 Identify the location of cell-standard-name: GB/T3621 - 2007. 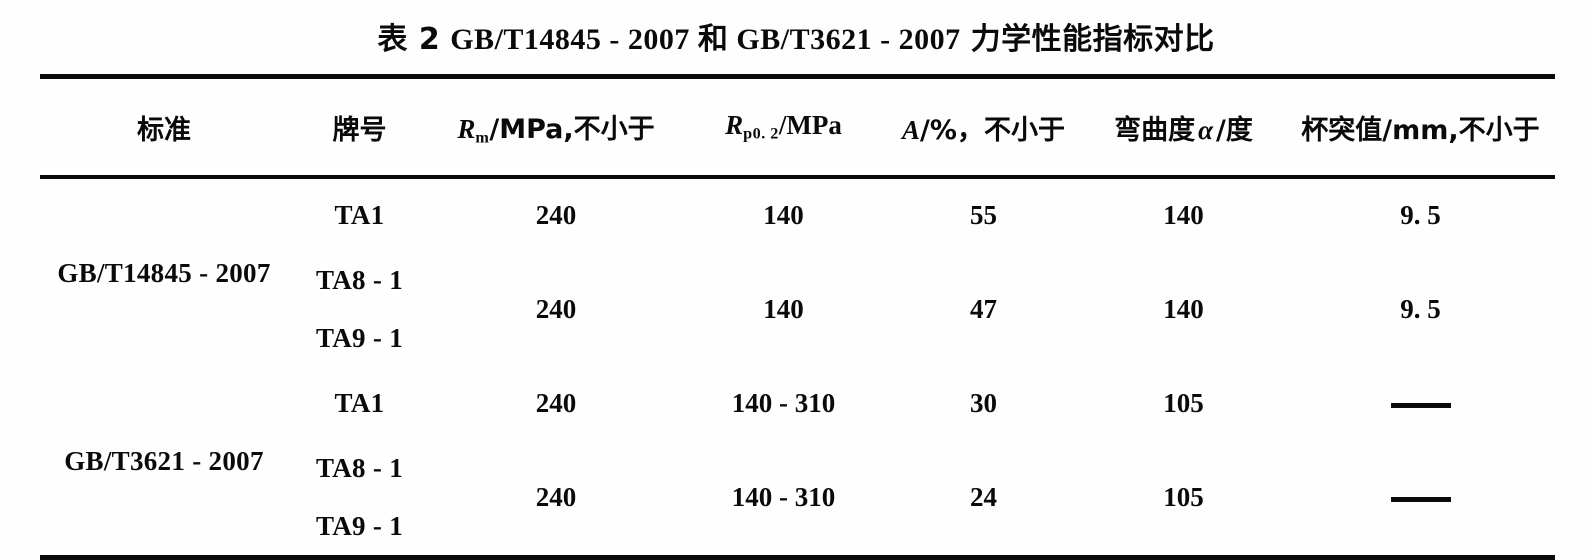
(164, 460).